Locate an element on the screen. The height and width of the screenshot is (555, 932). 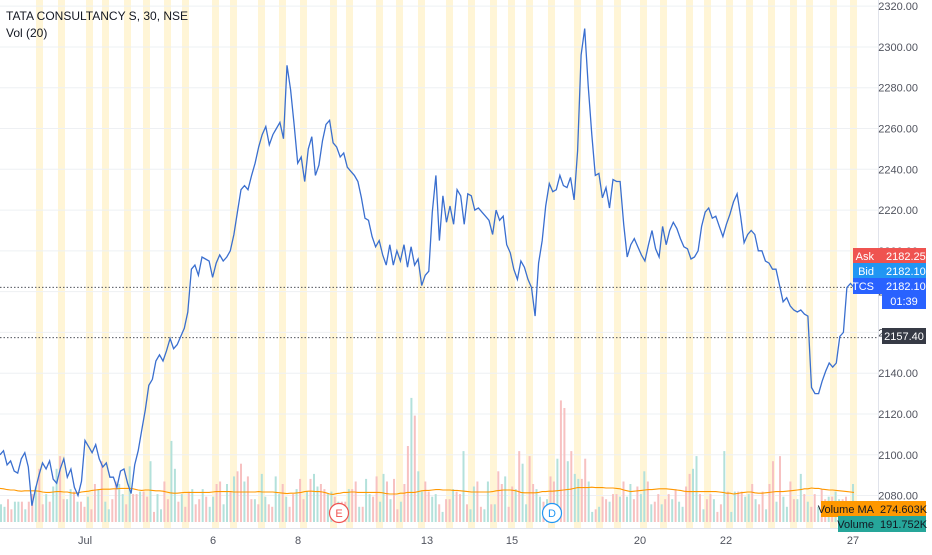
price-tick-label: 2220.00 is located at coordinates (898, 211).